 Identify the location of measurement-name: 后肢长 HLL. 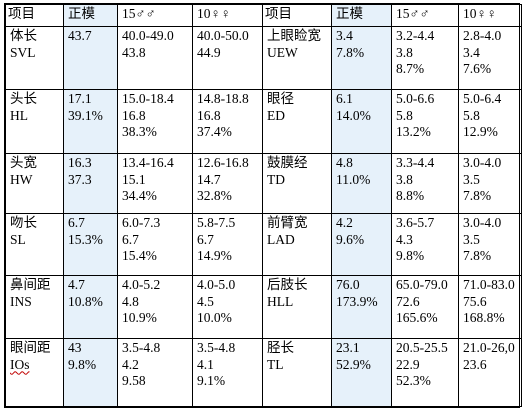
(297, 307).